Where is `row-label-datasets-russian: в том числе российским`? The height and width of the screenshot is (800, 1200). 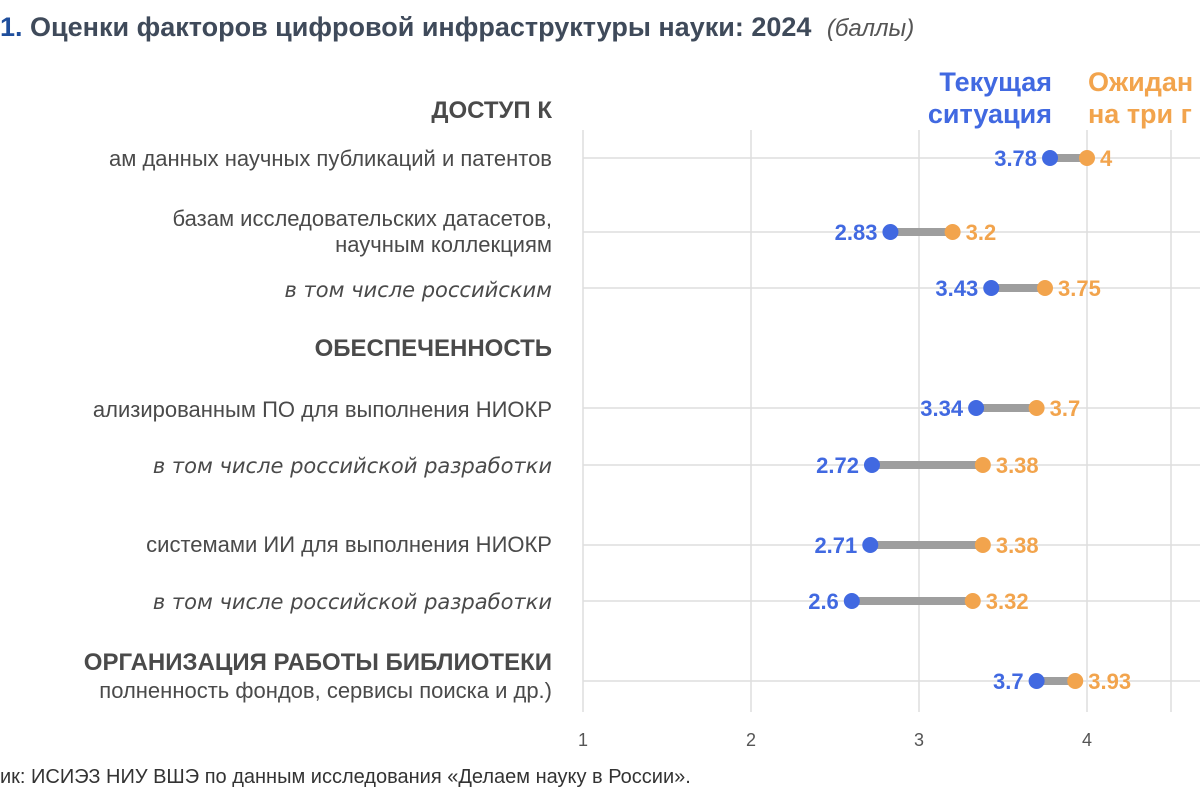 row-label-datasets-russian: в том числе российским is located at coordinates (418, 290).